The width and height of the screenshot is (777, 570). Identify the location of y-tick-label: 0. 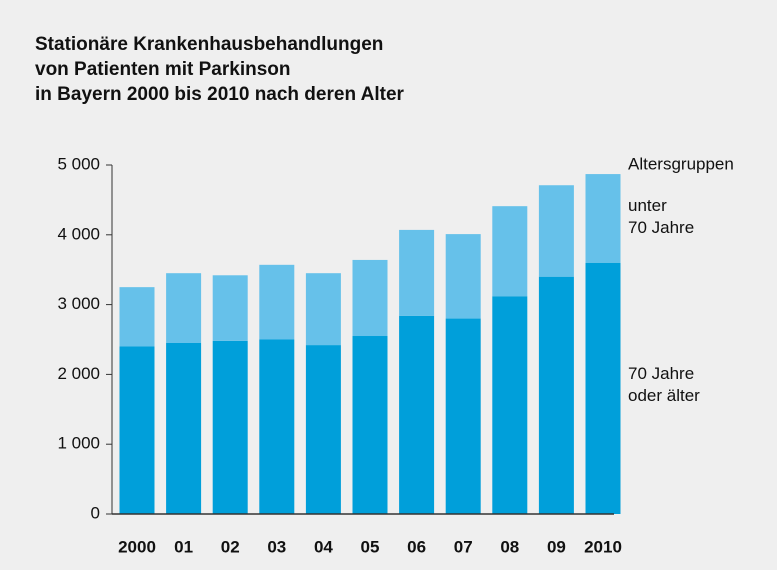
(95, 512).